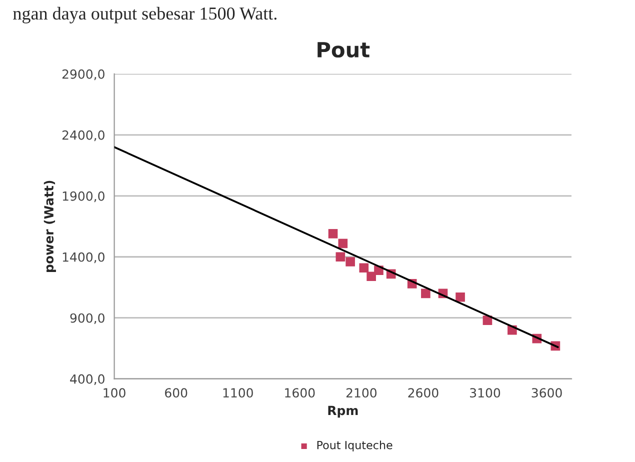  I want to click on y-tick-label: 900,0, so click(87, 318).